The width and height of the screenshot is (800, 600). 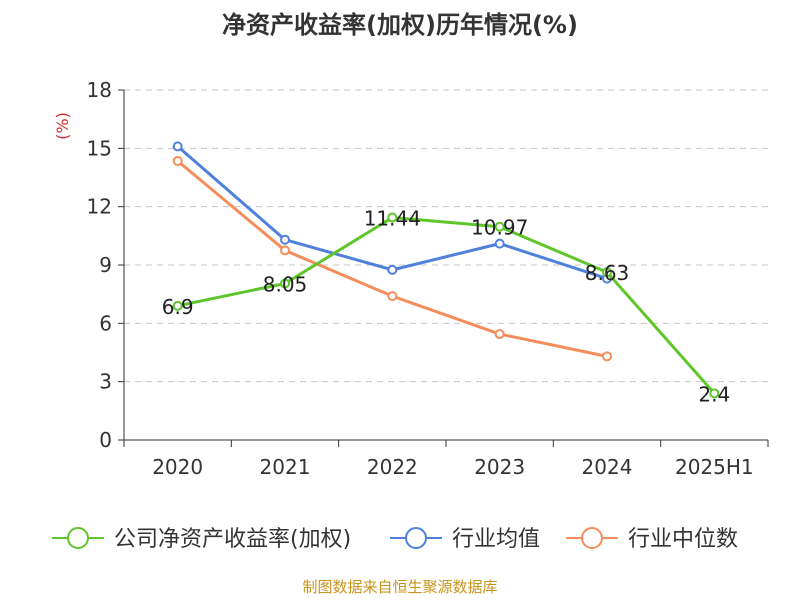 I want to click on data-label: 11.44, so click(x=392, y=219).